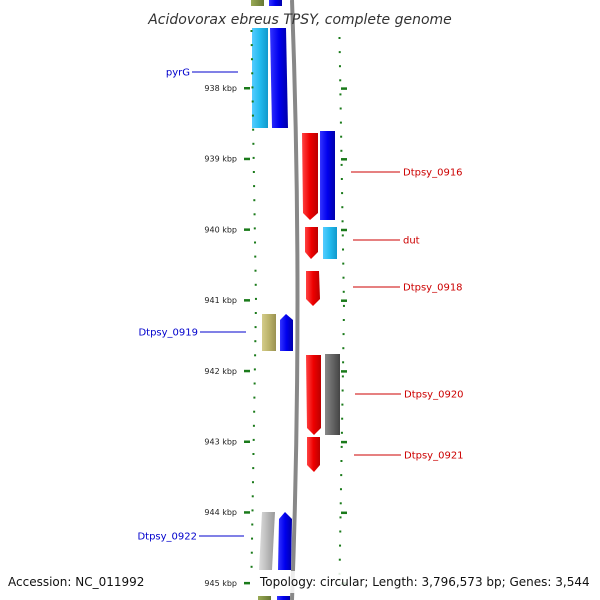  Describe the element at coordinates (168, 333) in the screenshot. I see `gene-label-Dtpsy_0919: Dtpsy_0919` at that location.